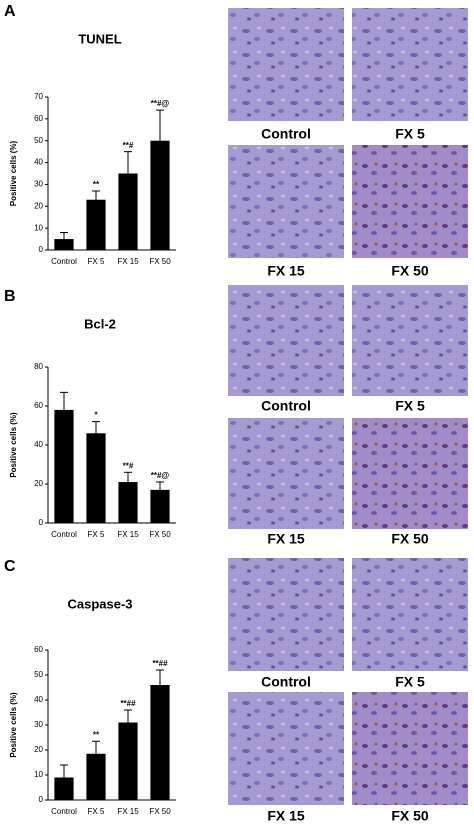 The image size is (474, 824). I want to click on chart-title: Caspase-3, so click(99, 603).